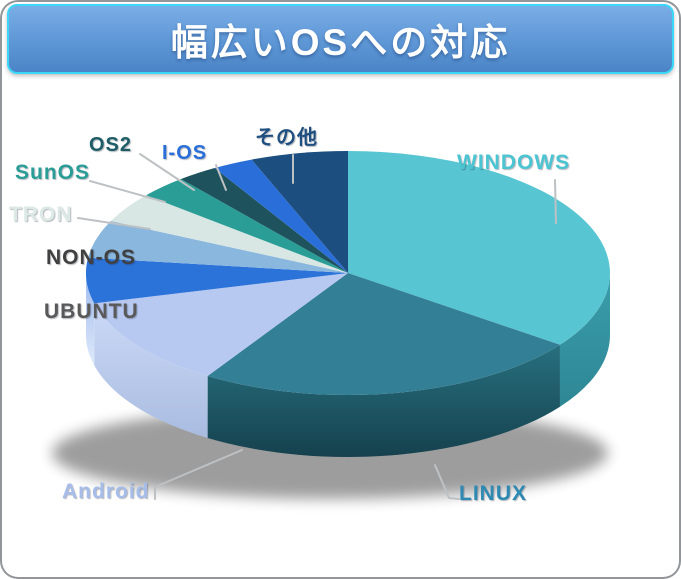 The width and height of the screenshot is (681, 579). I want to click on pie-label-その他: その他, so click(286, 138).